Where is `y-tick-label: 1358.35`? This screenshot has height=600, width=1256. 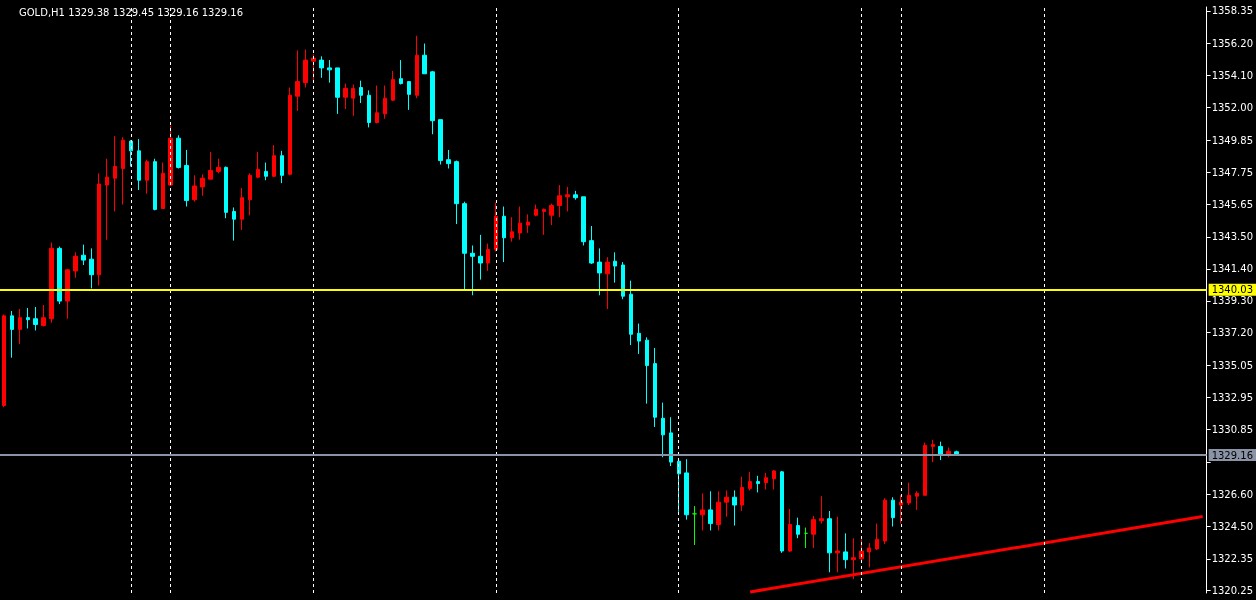
y-tick-label: 1358.35 is located at coordinates (1232, 11).